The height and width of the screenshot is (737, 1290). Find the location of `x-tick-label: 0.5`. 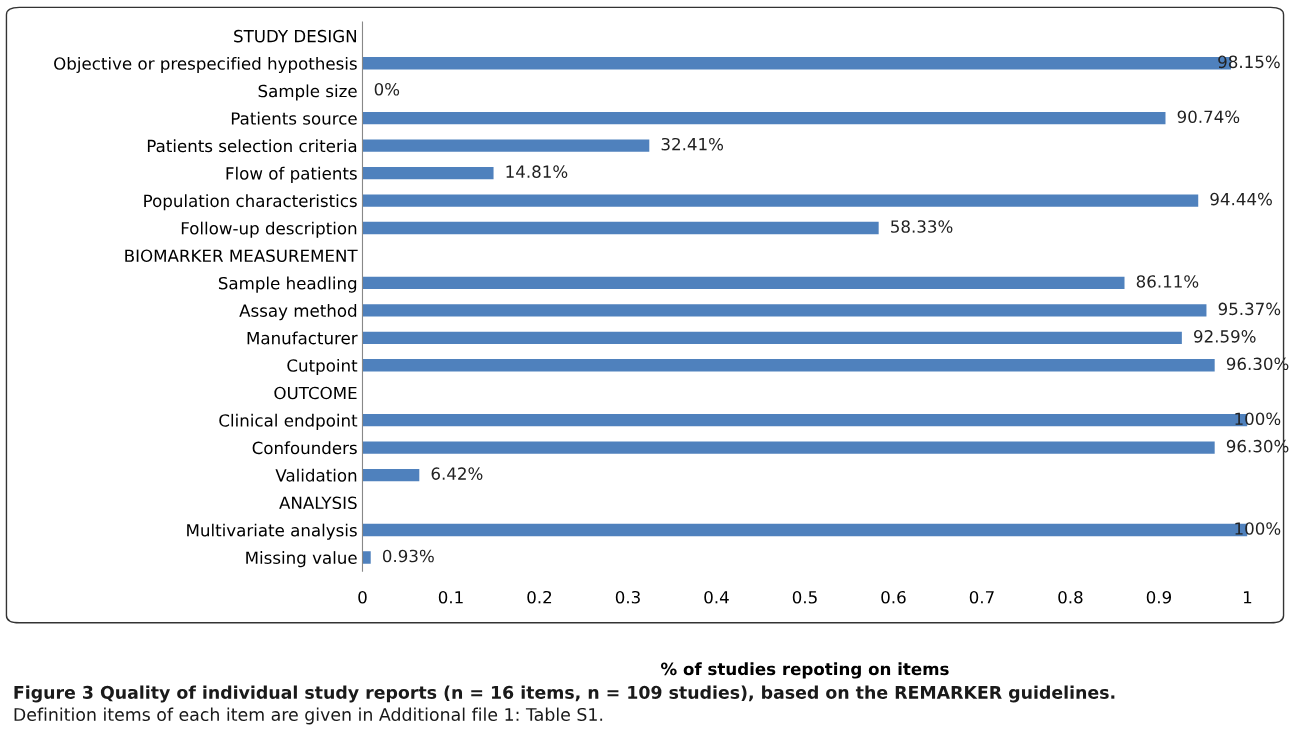

x-tick-label: 0.5 is located at coordinates (804, 597).